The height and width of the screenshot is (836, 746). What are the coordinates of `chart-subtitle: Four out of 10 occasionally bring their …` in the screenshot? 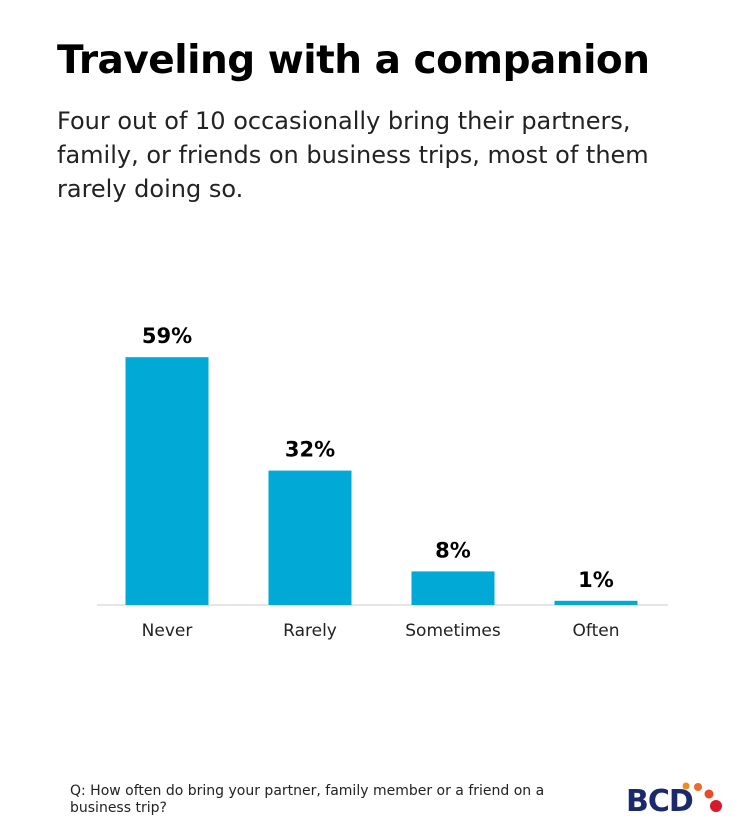 It's located at (353, 155).